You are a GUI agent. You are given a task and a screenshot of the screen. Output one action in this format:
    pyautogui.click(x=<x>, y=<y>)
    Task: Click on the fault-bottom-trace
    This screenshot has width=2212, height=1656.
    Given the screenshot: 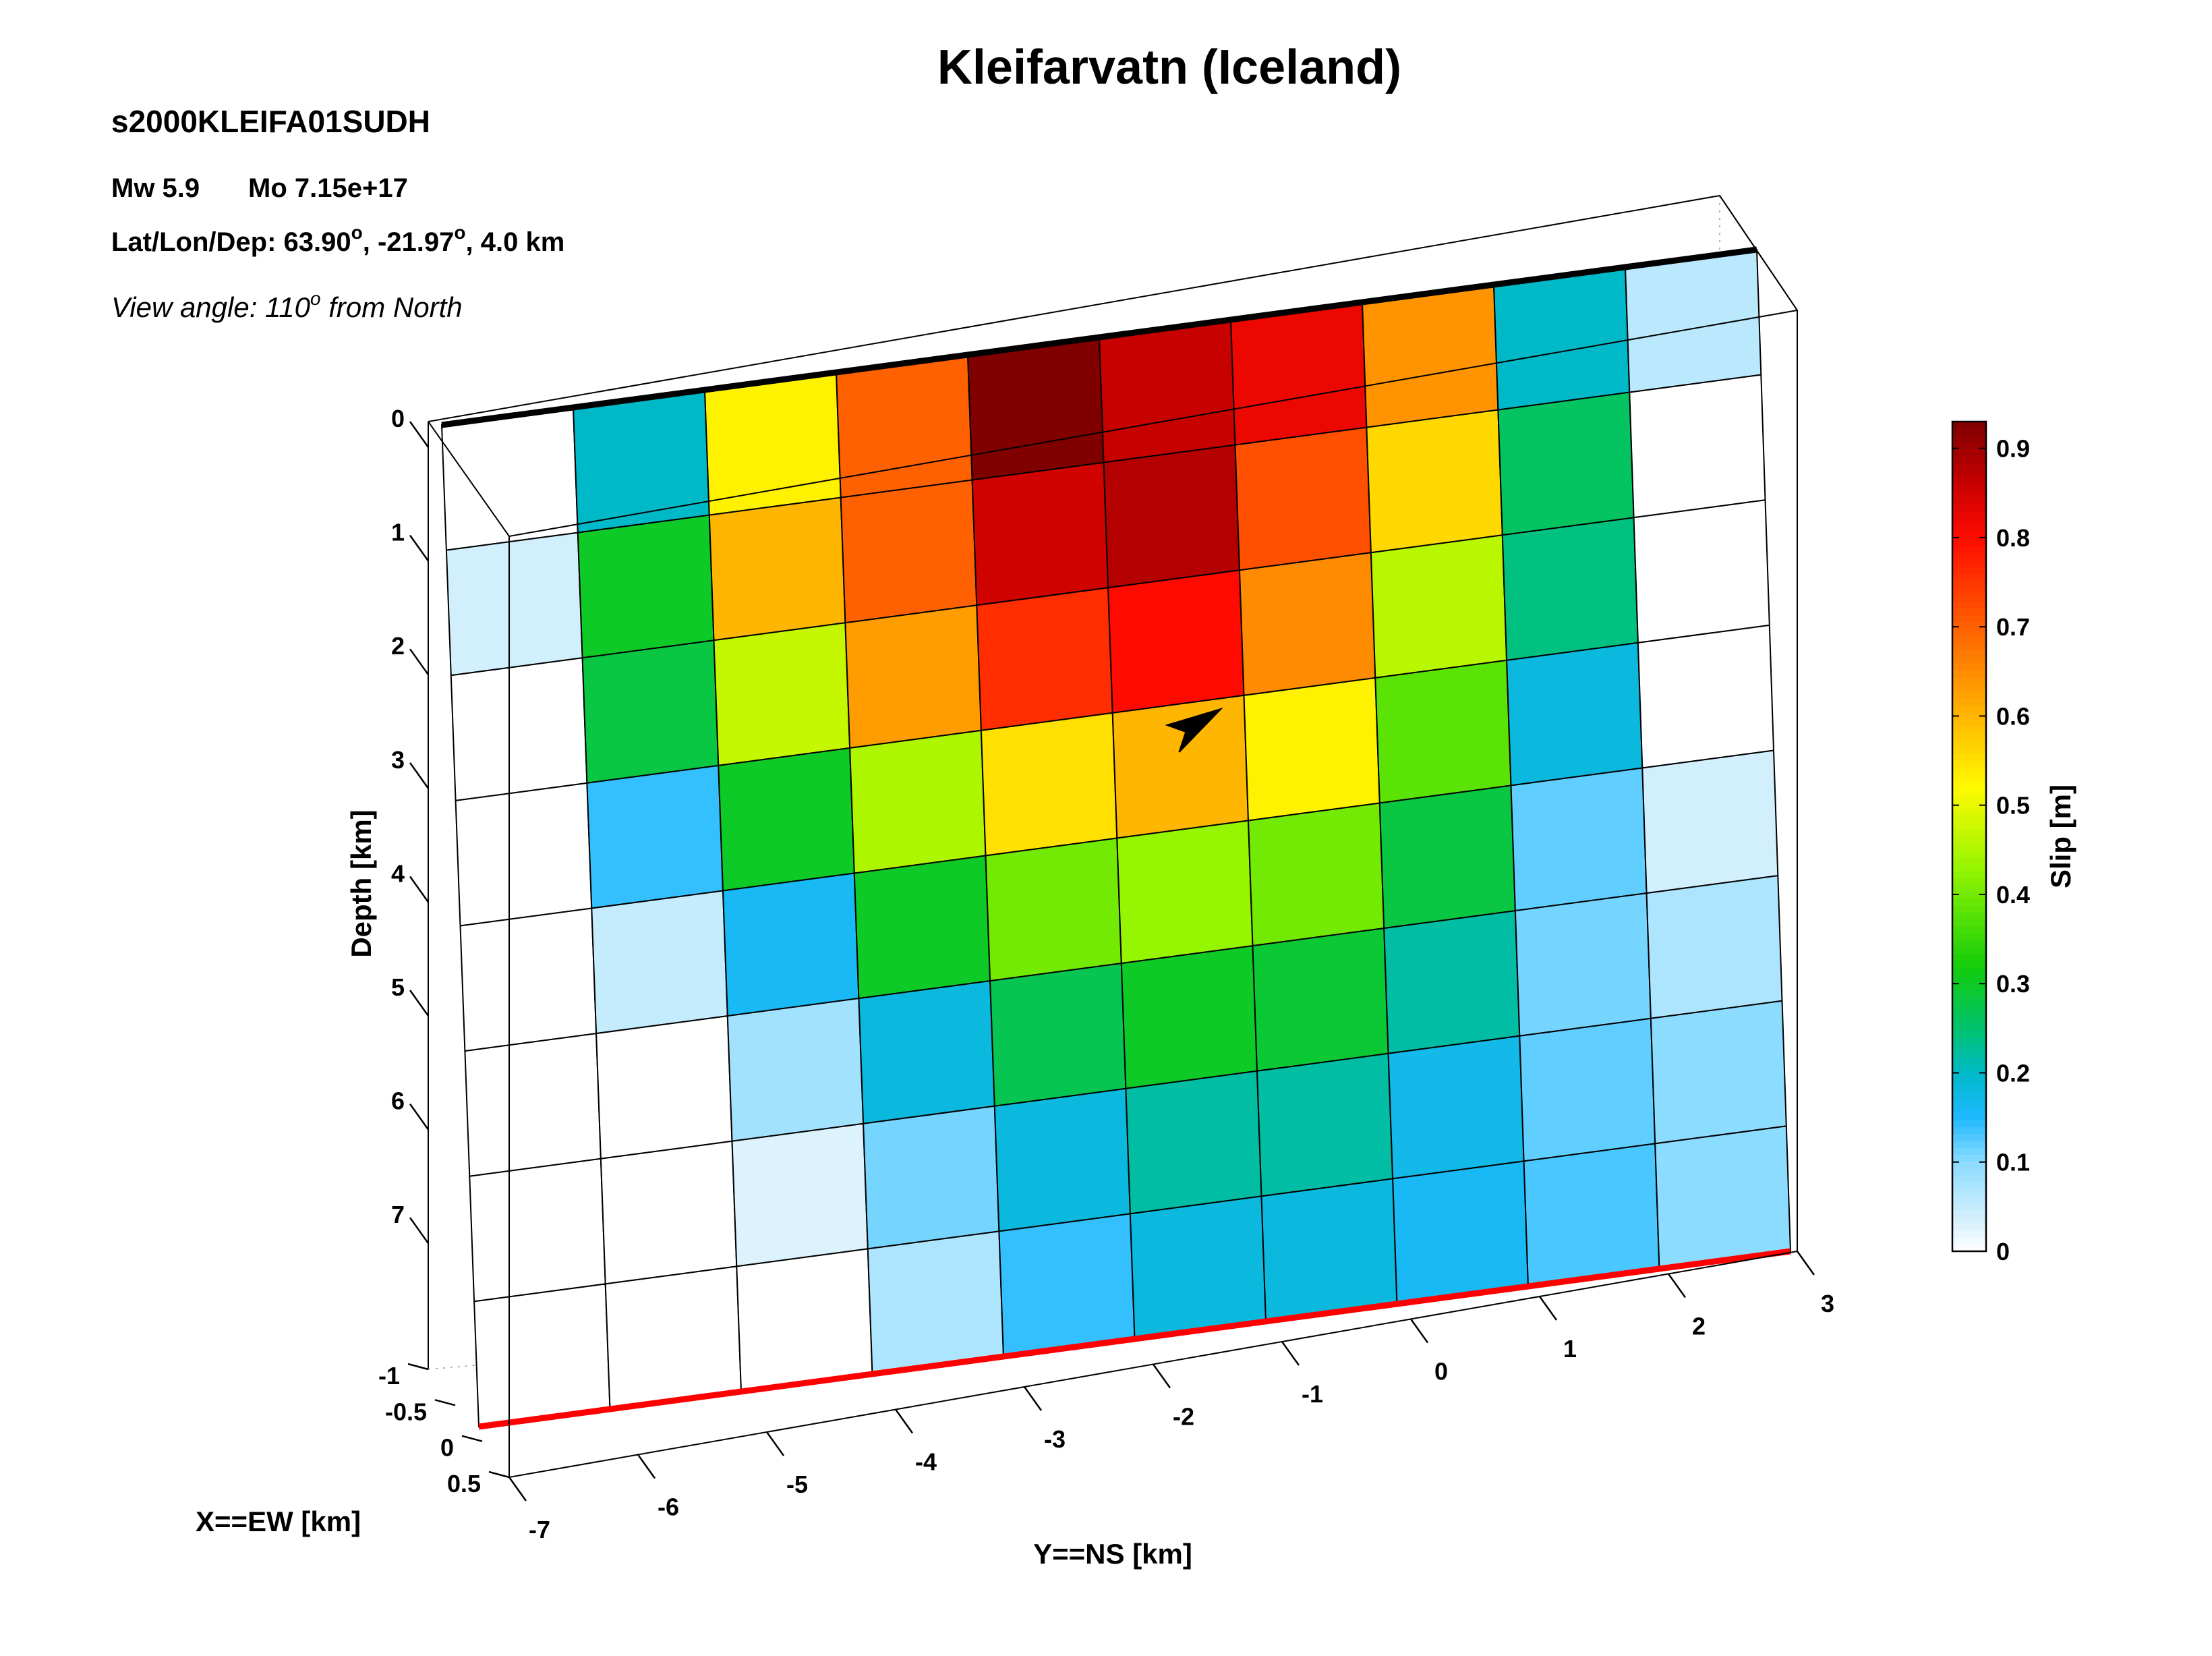 What is the action you would take?
    pyautogui.click(x=1134, y=1339)
    